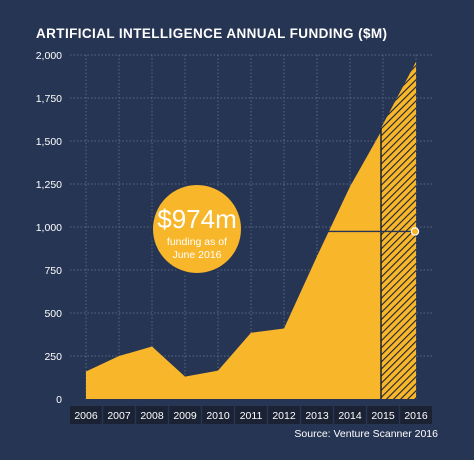 This screenshot has height=460, width=474. I want to click on x-tick-label: 2016, so click(416, 416).